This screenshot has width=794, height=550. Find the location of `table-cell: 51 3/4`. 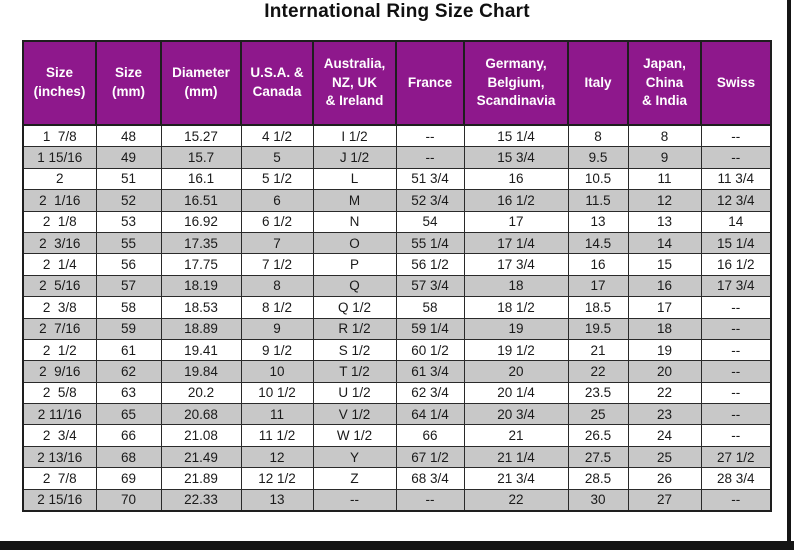

table-cell: 51 3/4 is located at coordinates (430, 179).